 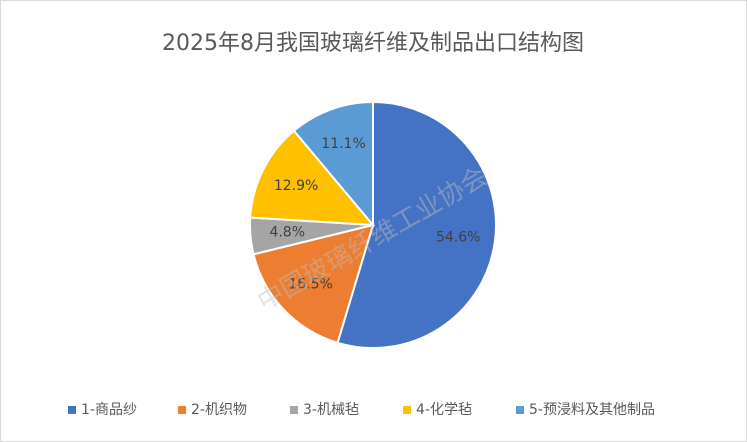 What do you see at coordinates (373, 43) in the screenshot?
I see `chart-title: 2025年8月我国玻璃纤维及制品出口结构图` at bounding box center [373, 43].